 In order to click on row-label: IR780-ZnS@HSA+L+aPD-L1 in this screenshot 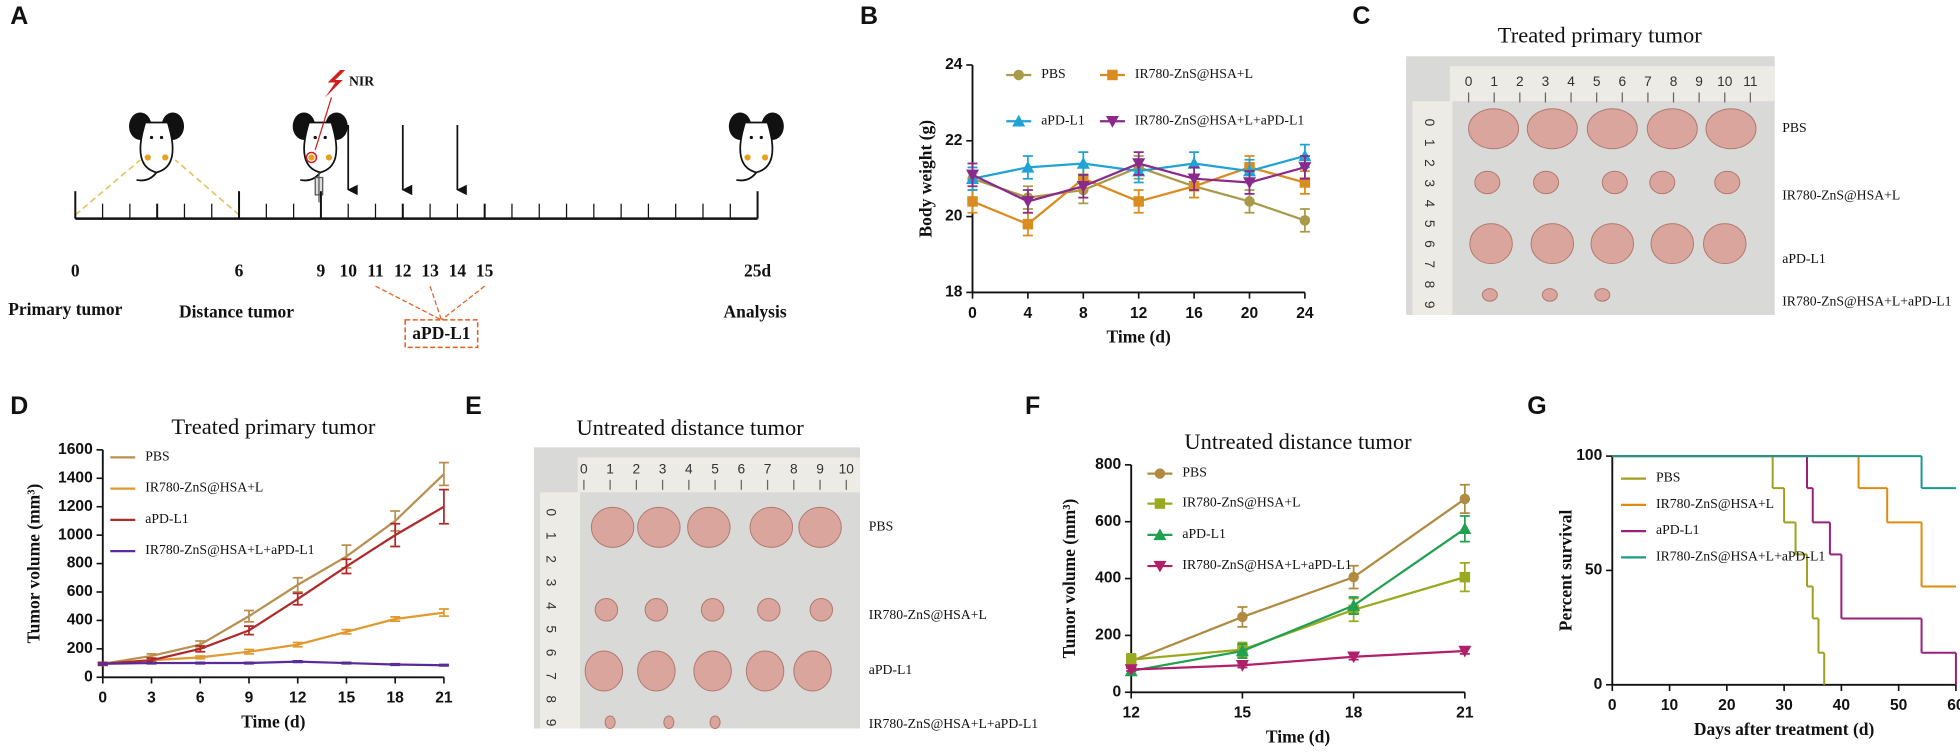, I will do `click(953, 723)`.